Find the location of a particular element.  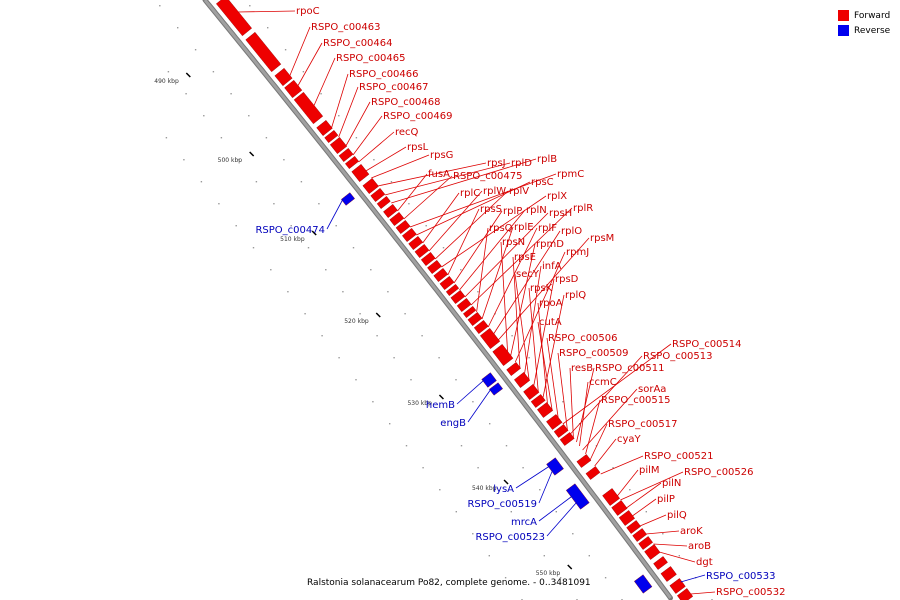

gene-label-rplf: rplF is located at coordinates (547, 228).